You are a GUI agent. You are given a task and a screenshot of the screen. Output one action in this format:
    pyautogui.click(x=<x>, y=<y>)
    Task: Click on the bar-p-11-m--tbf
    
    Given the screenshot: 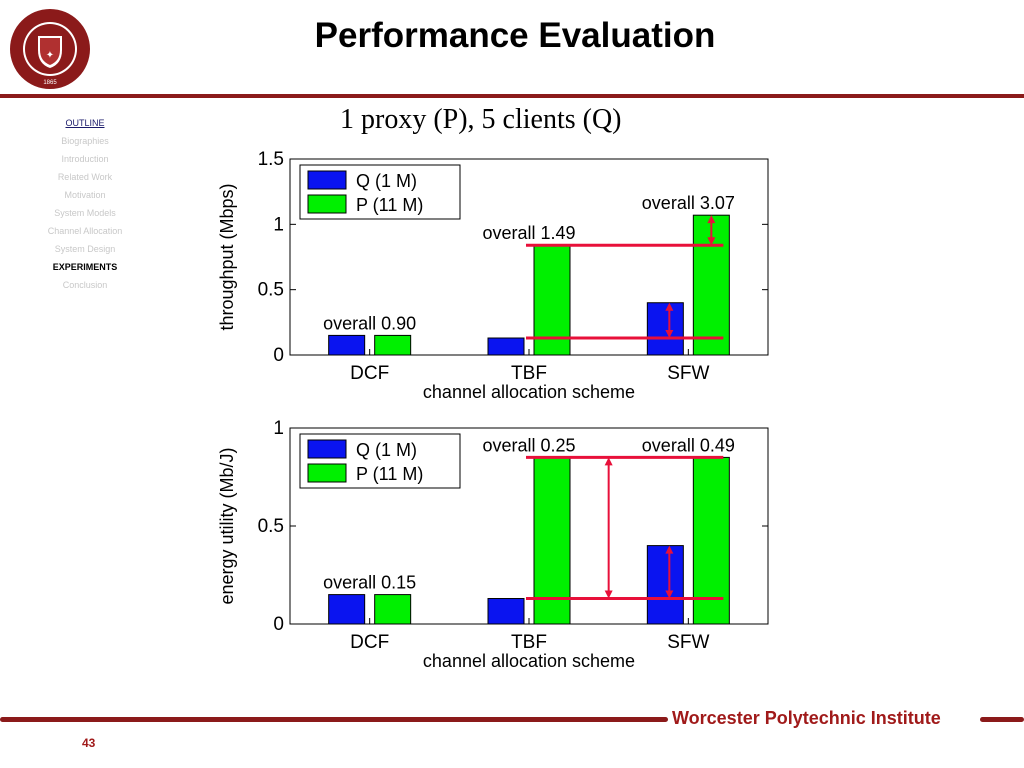 What is the action you would take?
    pyautogui.click(x=552, y=540)
    